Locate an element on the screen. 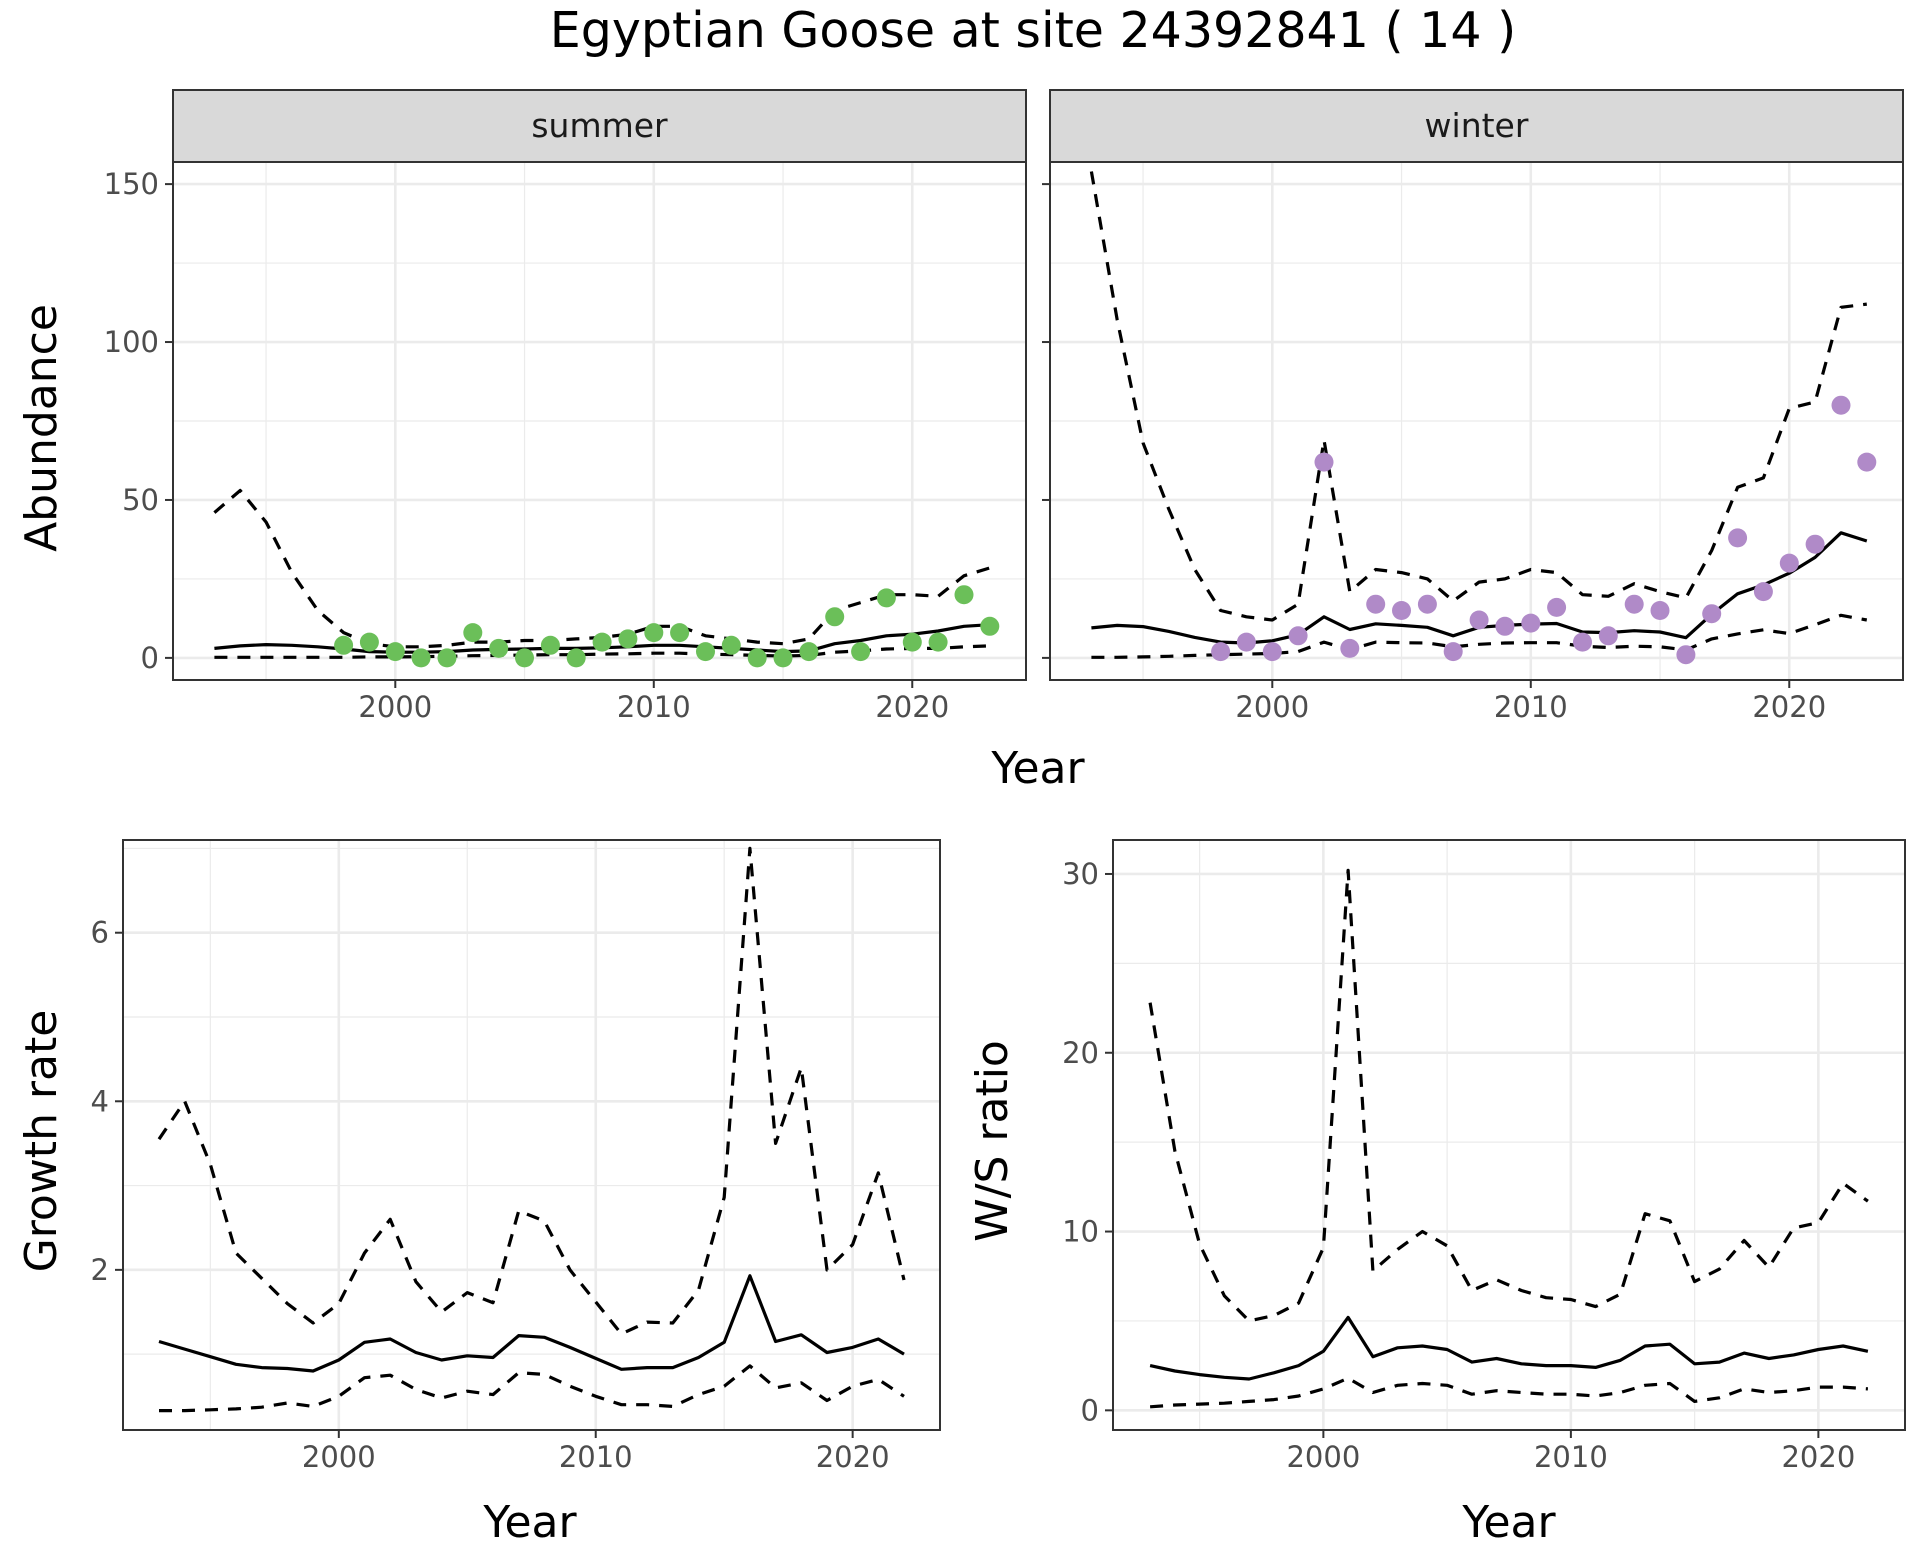  summer-panel-border is located at coordinates (599, 421).